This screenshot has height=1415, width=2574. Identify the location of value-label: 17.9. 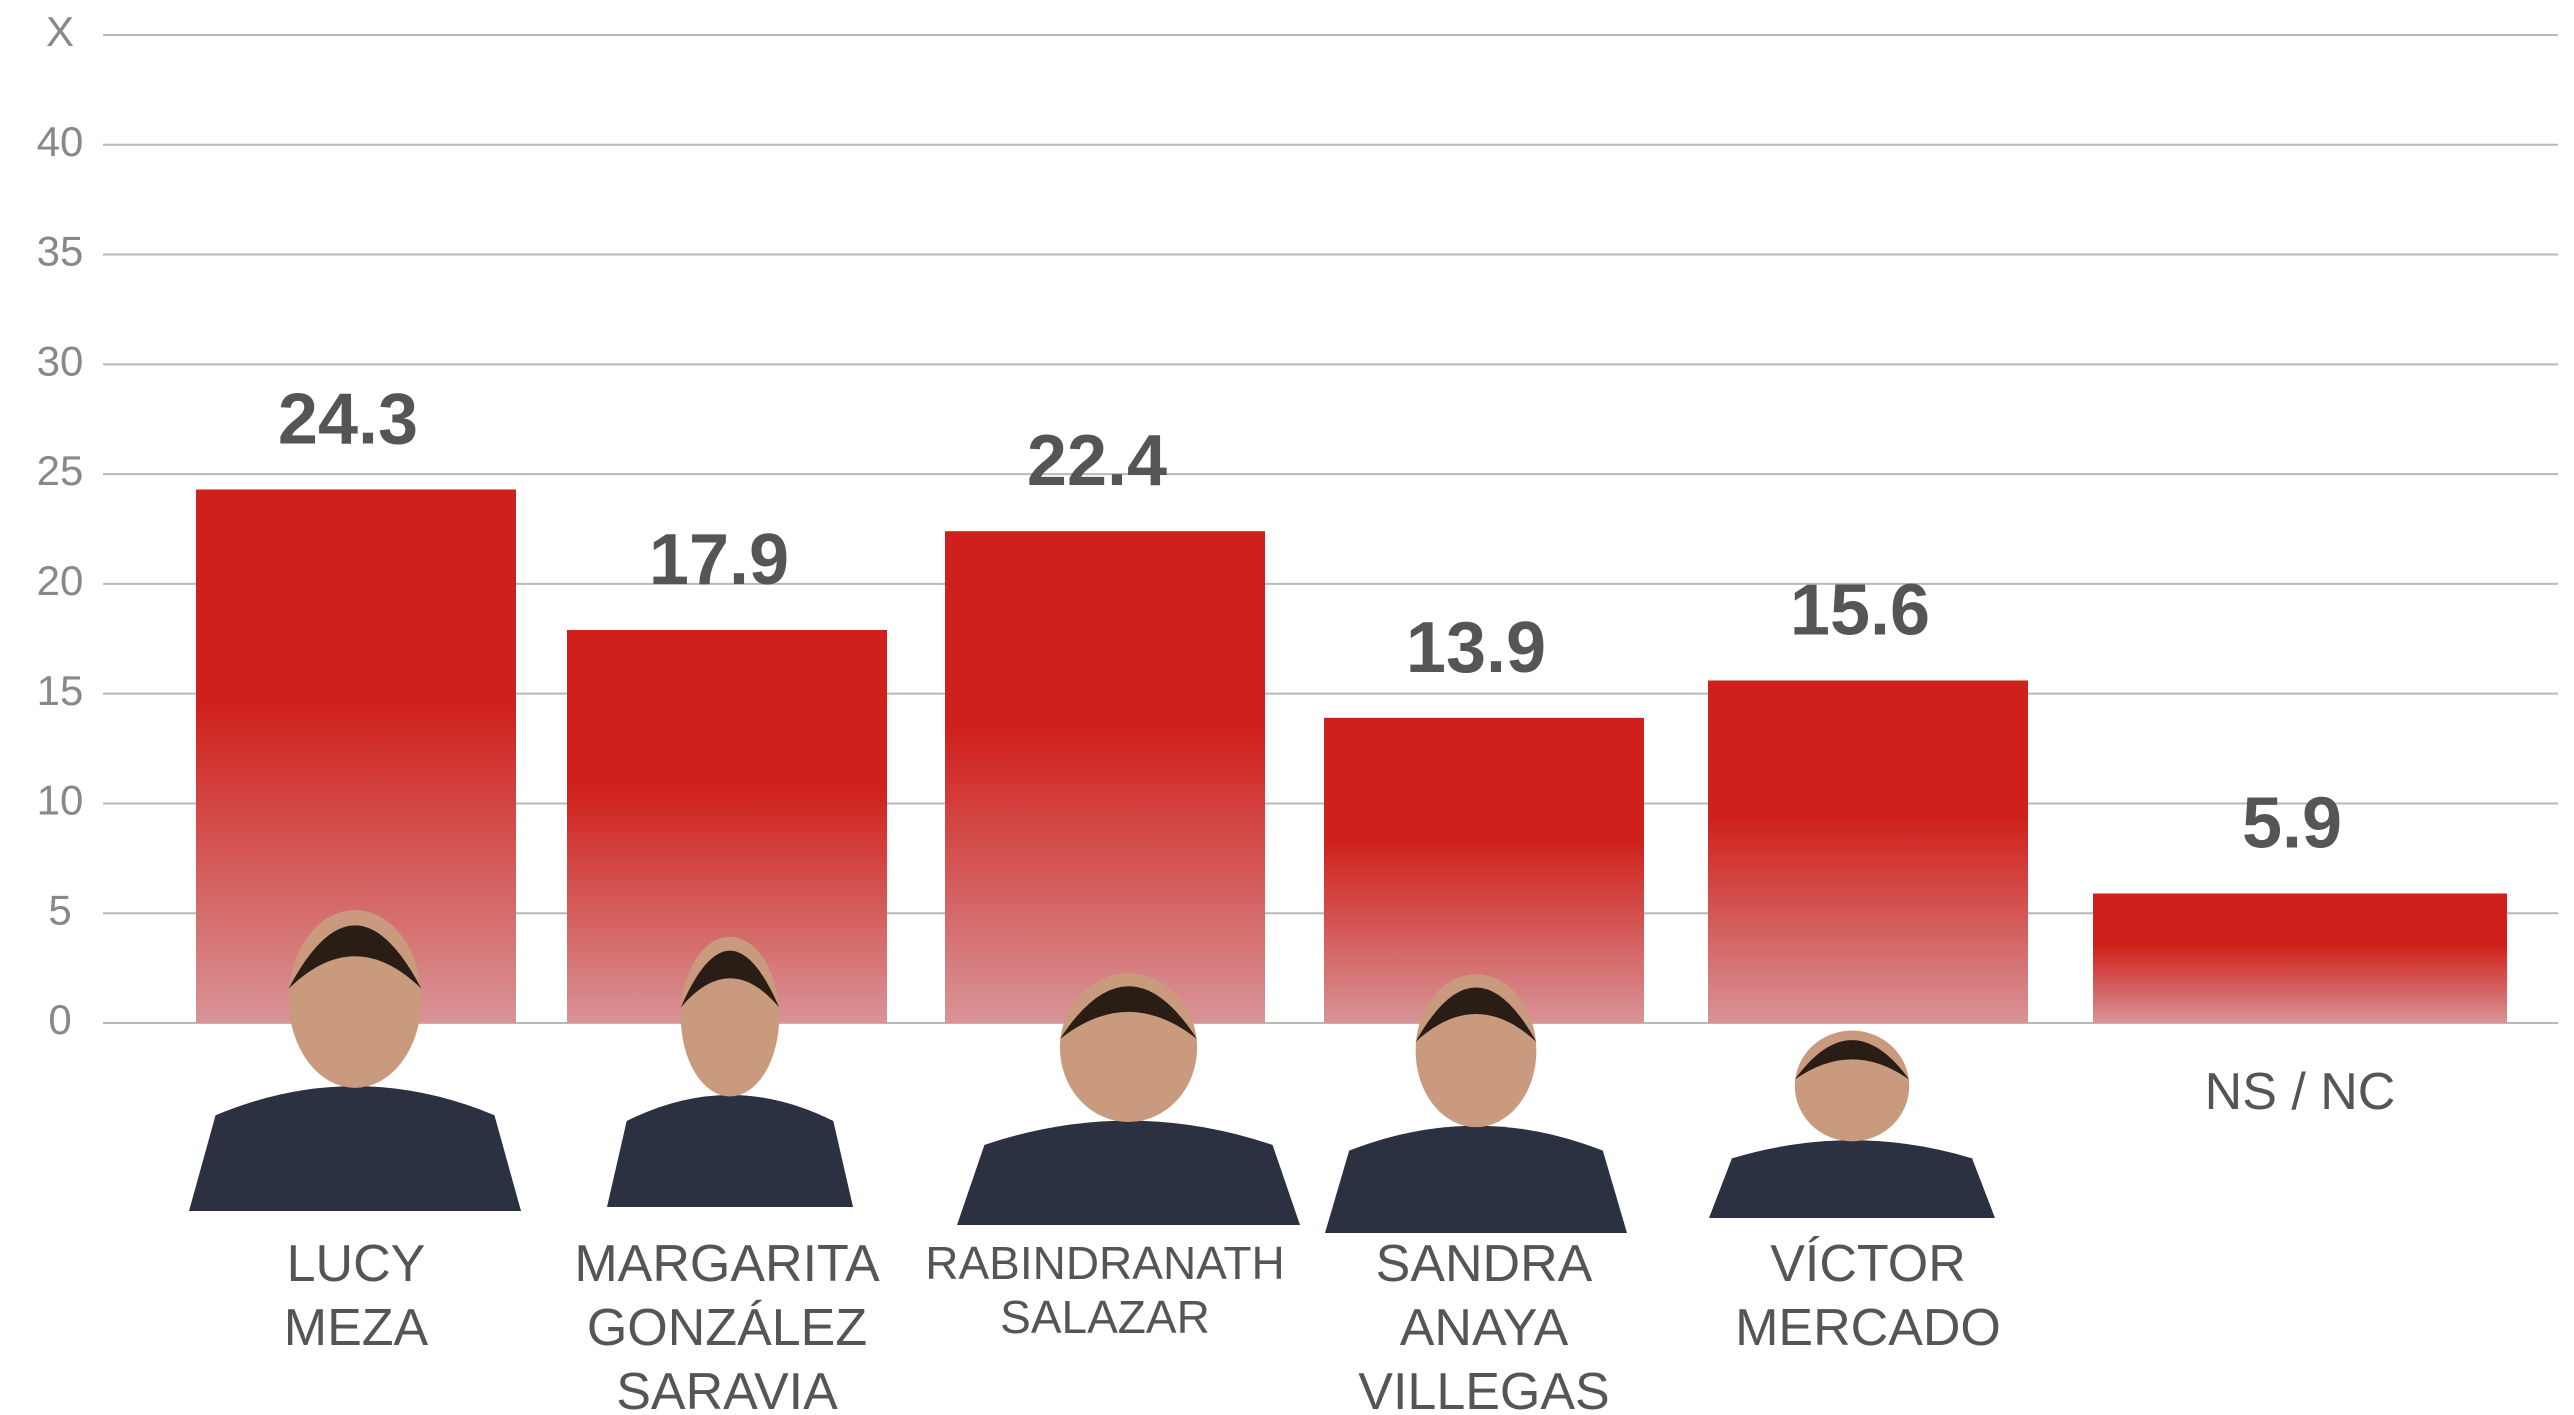
(719, 560).